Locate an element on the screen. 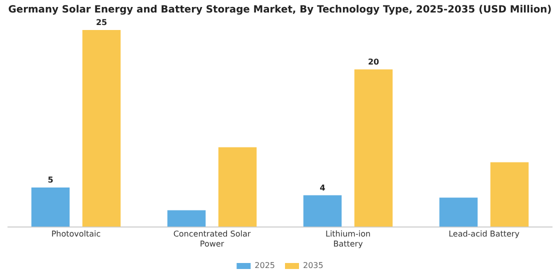 Image resolution: width=560 pixels, height=280 pixels. data-label: 25 is located at coordinates (102, 23).